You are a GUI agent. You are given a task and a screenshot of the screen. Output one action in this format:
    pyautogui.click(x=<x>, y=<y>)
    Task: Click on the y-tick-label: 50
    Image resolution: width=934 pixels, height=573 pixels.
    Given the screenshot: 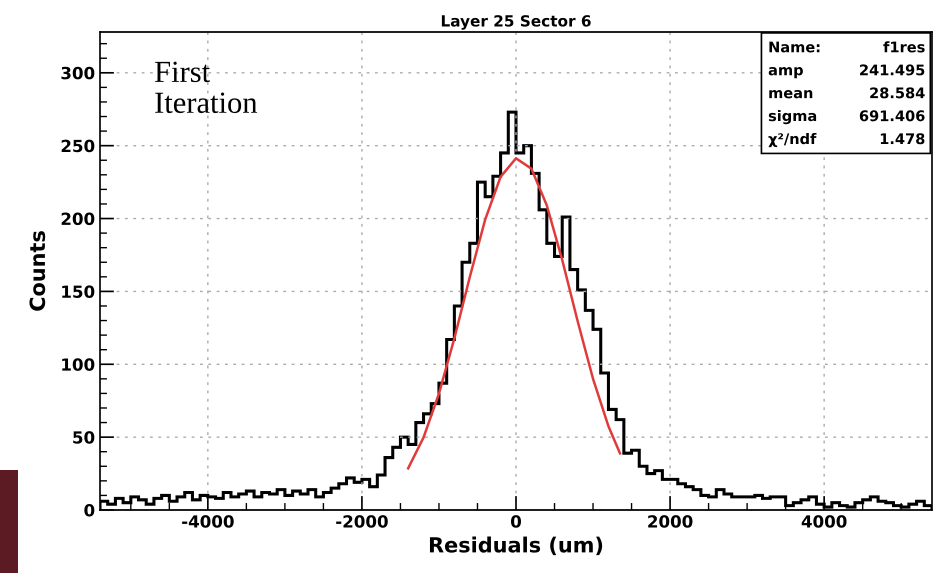 What is the action you would take?
    pyautogui.click(x=83, y=437)
    